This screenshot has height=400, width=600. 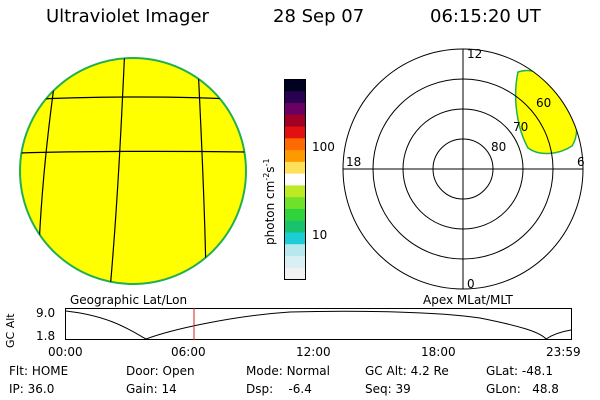 What do you see at coordinates (544, 103) in the screenshot?
I see `mlat-label-60: 60` at bounding box center [544, 103].